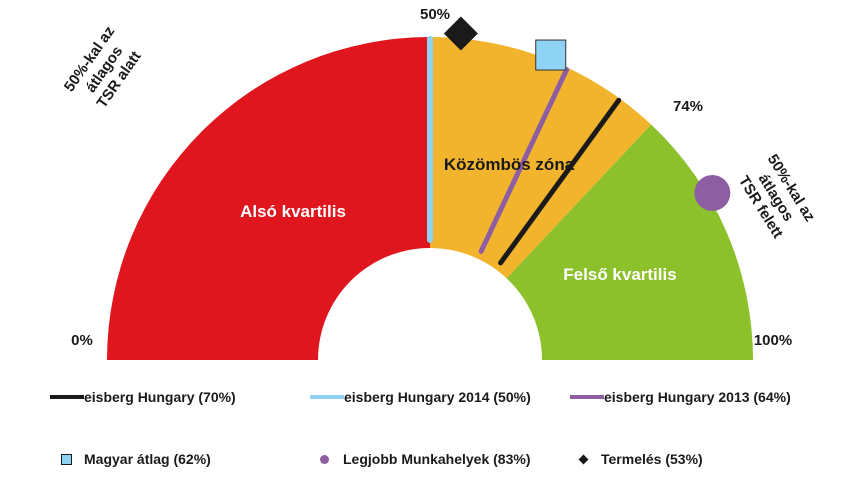 This screenshot has width=860, height=479. What do you see at coordinates (437, 459) in the screenshot?
I see `legend-label: Legjobb Munkahelyek (83%)` at bounding box center [437, 459].